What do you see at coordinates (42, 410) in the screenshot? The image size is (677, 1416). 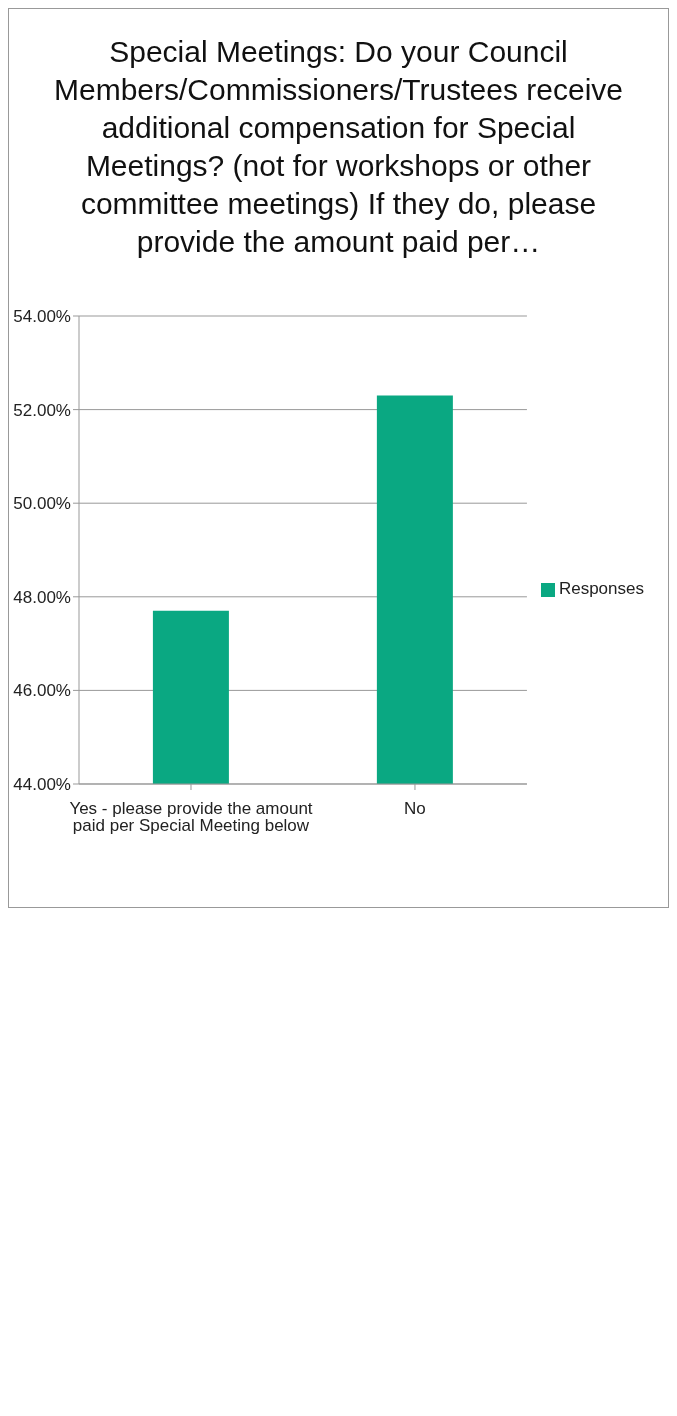 I see `y-tick-label: 52.00%` at bounding box center [42, 410].